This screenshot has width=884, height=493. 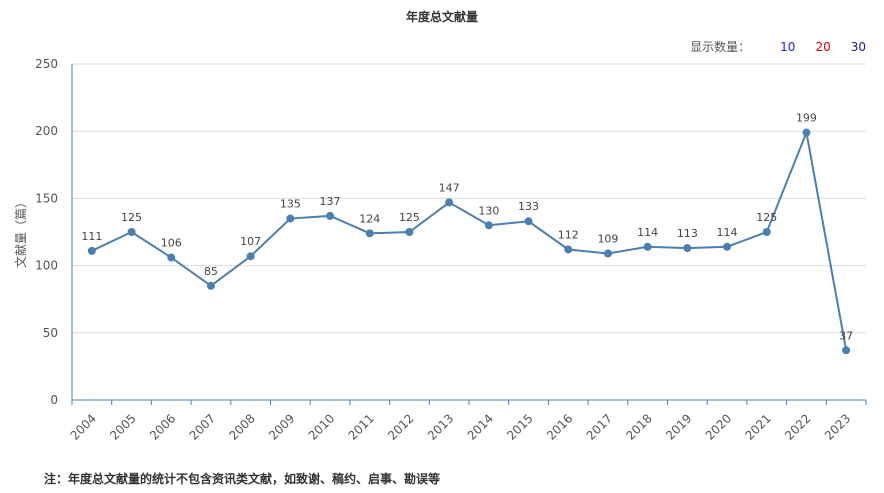 I want to click on data-label: 147, so click(x=449, y=187).